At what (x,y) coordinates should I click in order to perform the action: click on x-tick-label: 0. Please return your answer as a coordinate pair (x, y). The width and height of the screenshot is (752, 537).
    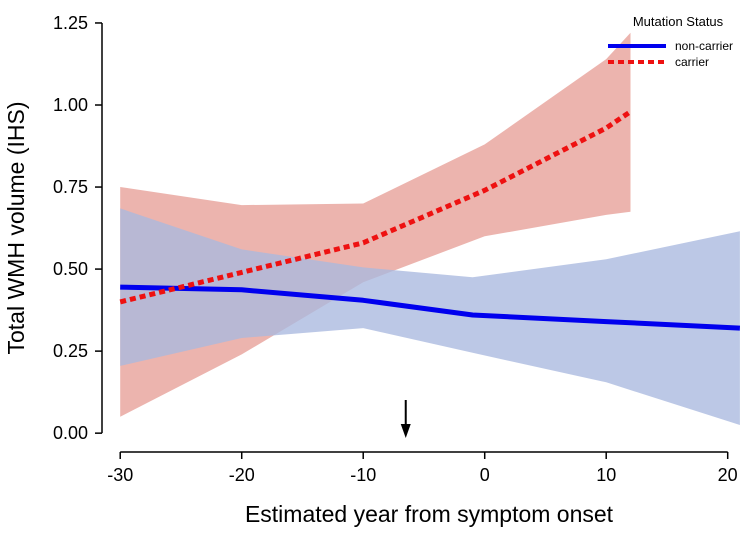
    Looking at the image, I should click on (485, 475).